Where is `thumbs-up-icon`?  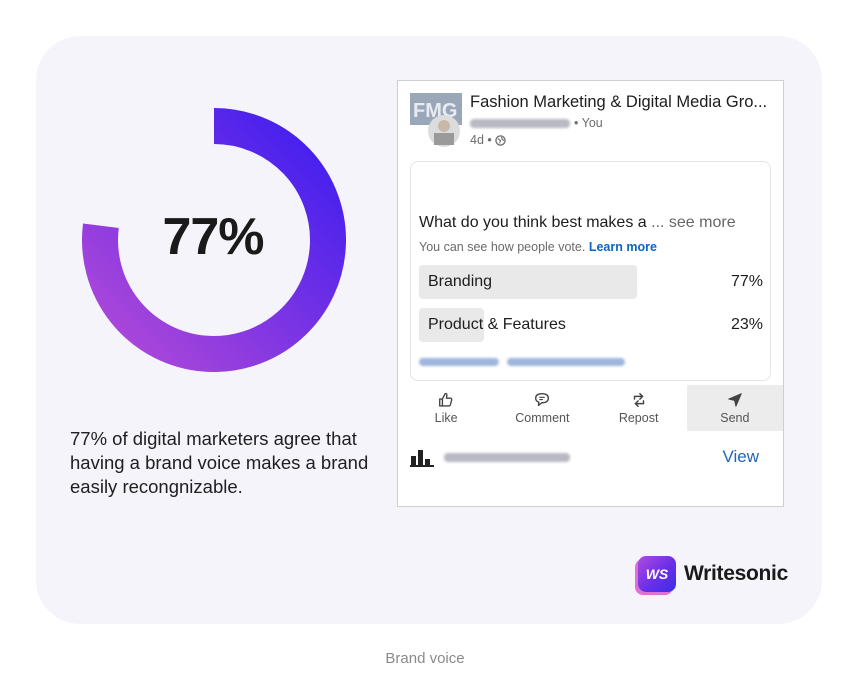
thumbs-up-icon is located at coordinates (446, 399).